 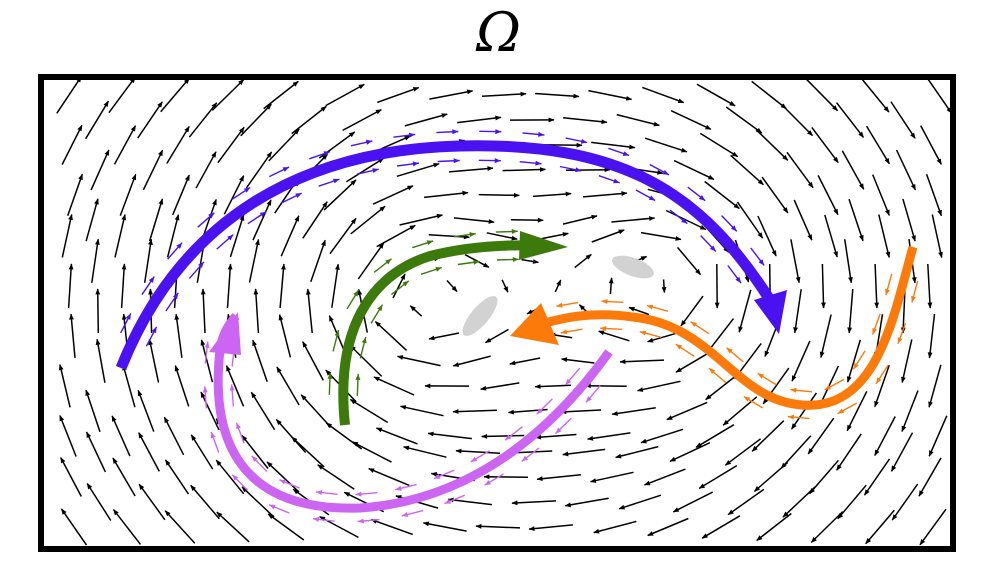 What do you see at coordinates (714, 332) in the screenshot?
I see `orange-flow` at bounding box center [714, 332].